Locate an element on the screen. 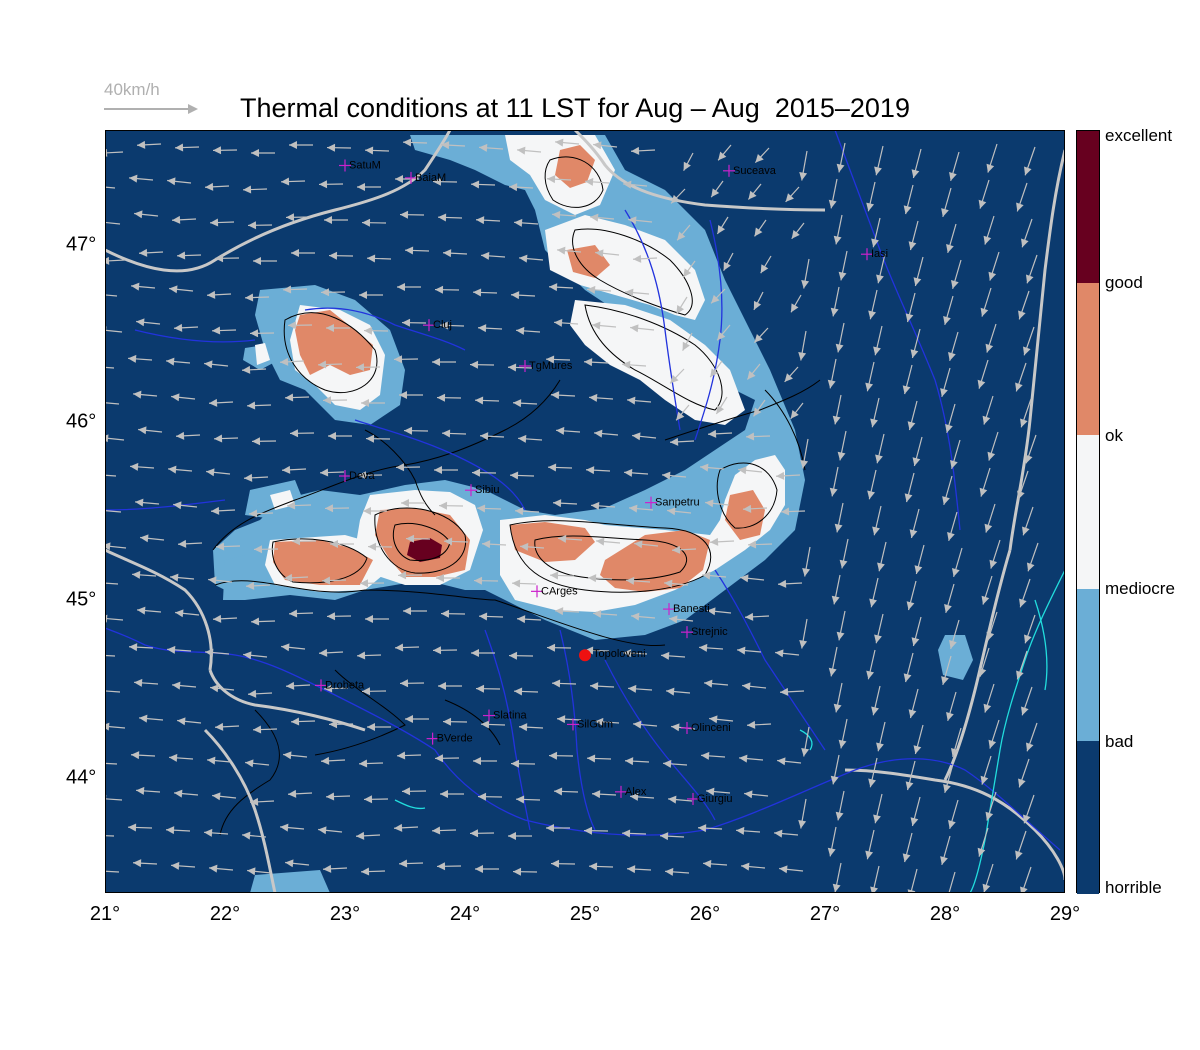 The height and width of the screenshot is (1050, 1200). highlight-point-marker is located at coordinates (585, 655).